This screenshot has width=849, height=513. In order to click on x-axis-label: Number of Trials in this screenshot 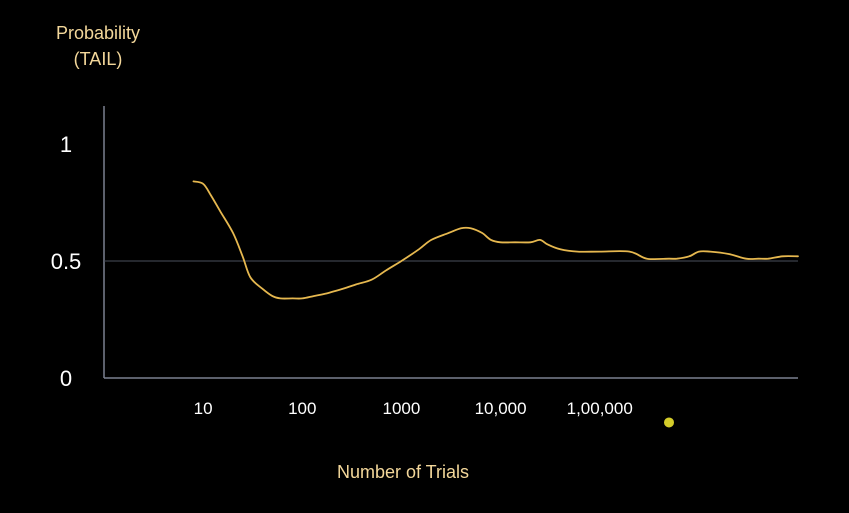, I will do `click(403, 472)`.